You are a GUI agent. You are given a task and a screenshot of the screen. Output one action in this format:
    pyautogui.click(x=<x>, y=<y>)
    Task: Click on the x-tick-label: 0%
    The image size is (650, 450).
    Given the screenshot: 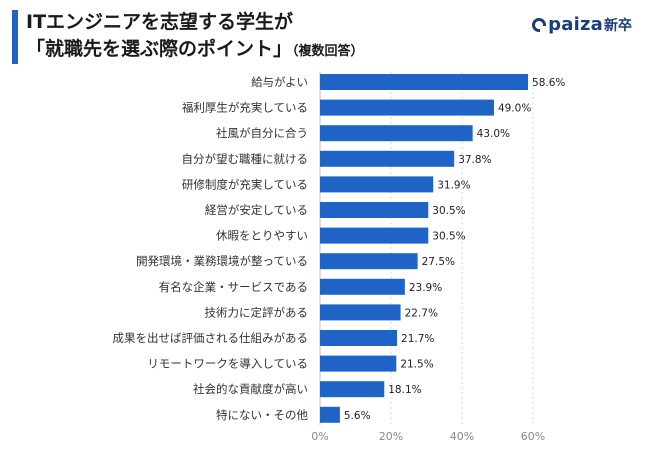 What is the action you would take?
    pyautogui.click(x=319, y=436)
    